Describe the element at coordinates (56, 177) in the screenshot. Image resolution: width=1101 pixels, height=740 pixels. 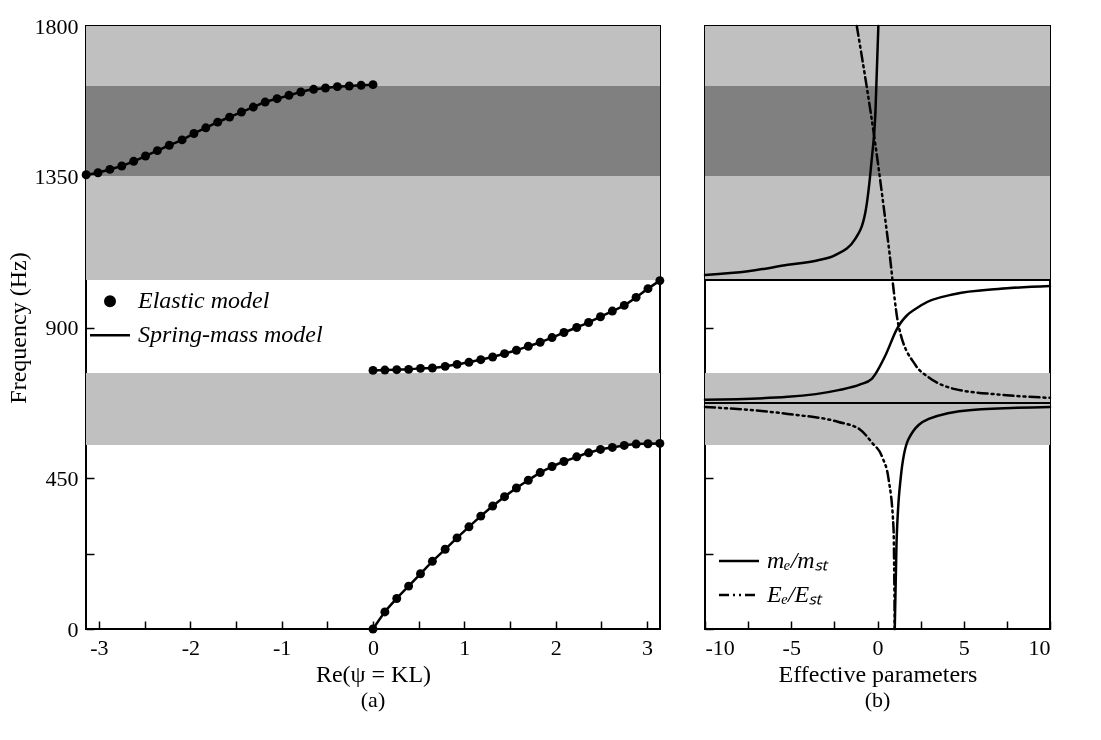
I see `y-tick-label: 1350` at that location.